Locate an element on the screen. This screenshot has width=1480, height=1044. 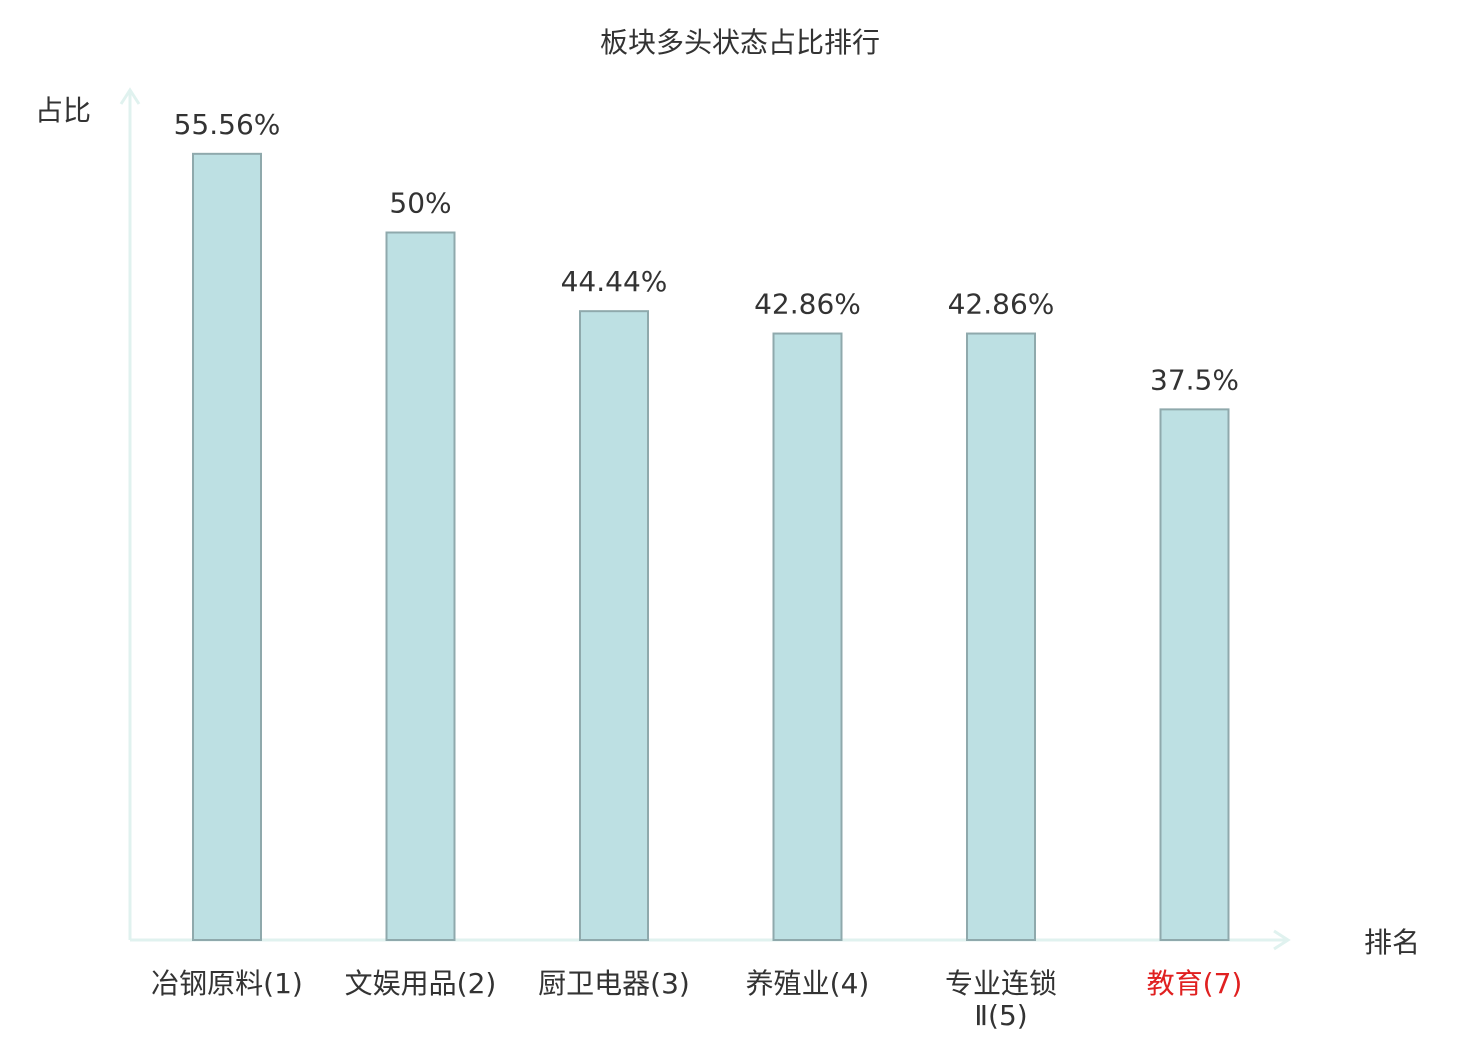
category-label: 养殖业(4) is located at coordinates (808, 983).